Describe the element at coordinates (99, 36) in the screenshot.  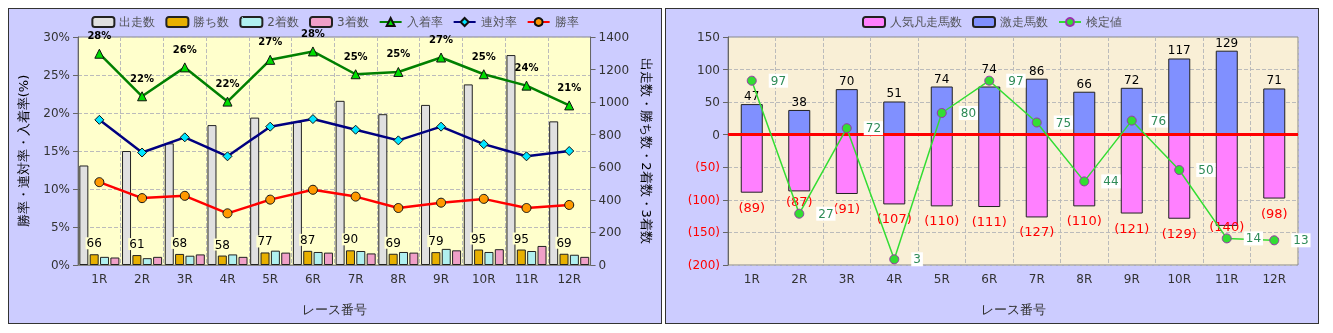
I see `data-label: 28%` at that location.